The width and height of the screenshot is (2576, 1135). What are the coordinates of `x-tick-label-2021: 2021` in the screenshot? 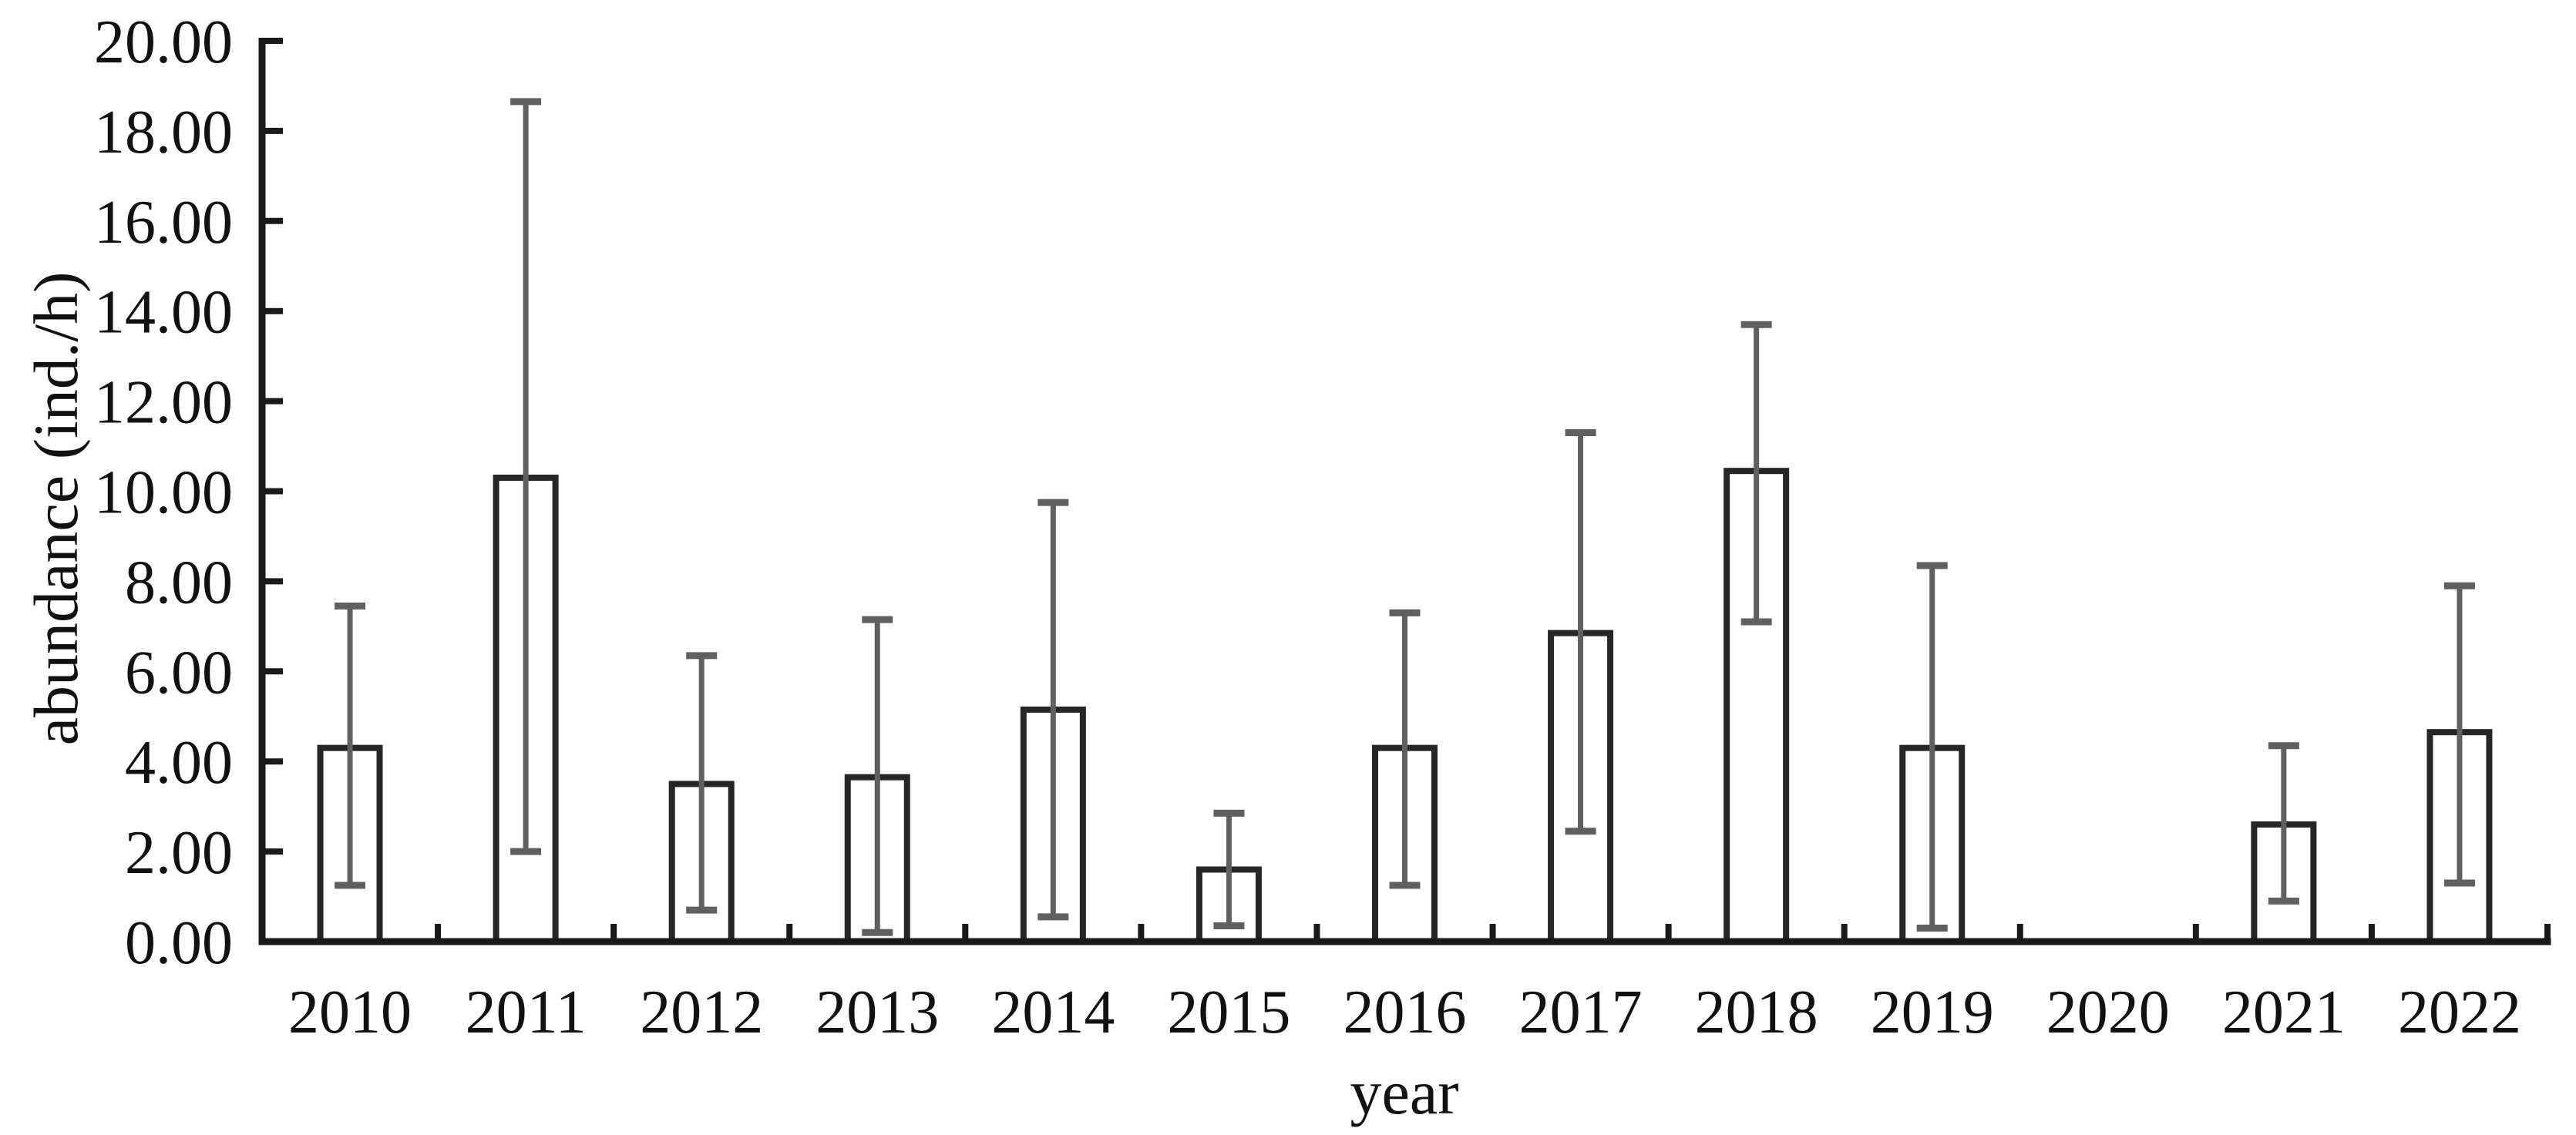 It's located at (2284, 1012).